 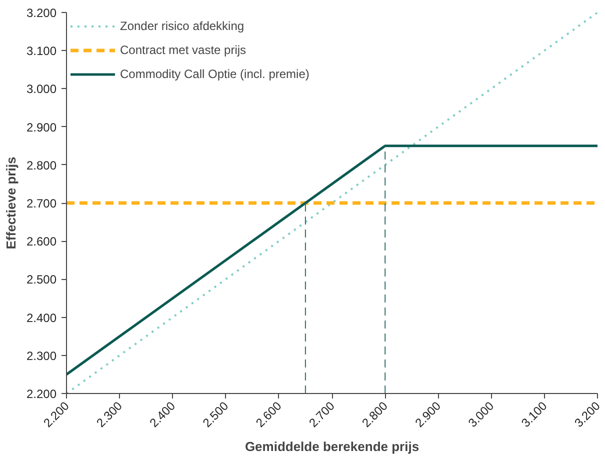 What do you see at coordinates (41, 279) in the screenshot?
I see `y-tick-label: 2.500` at bounding box center [41, 279].